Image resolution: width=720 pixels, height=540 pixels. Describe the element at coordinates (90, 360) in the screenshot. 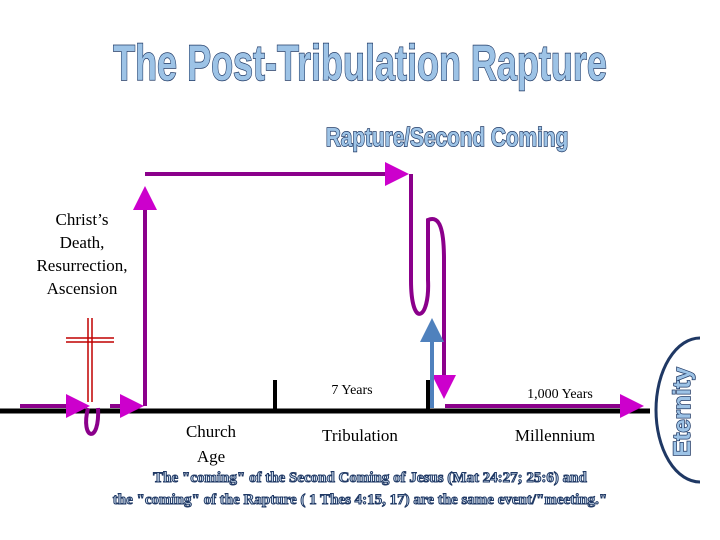

I see `cross` at that location.